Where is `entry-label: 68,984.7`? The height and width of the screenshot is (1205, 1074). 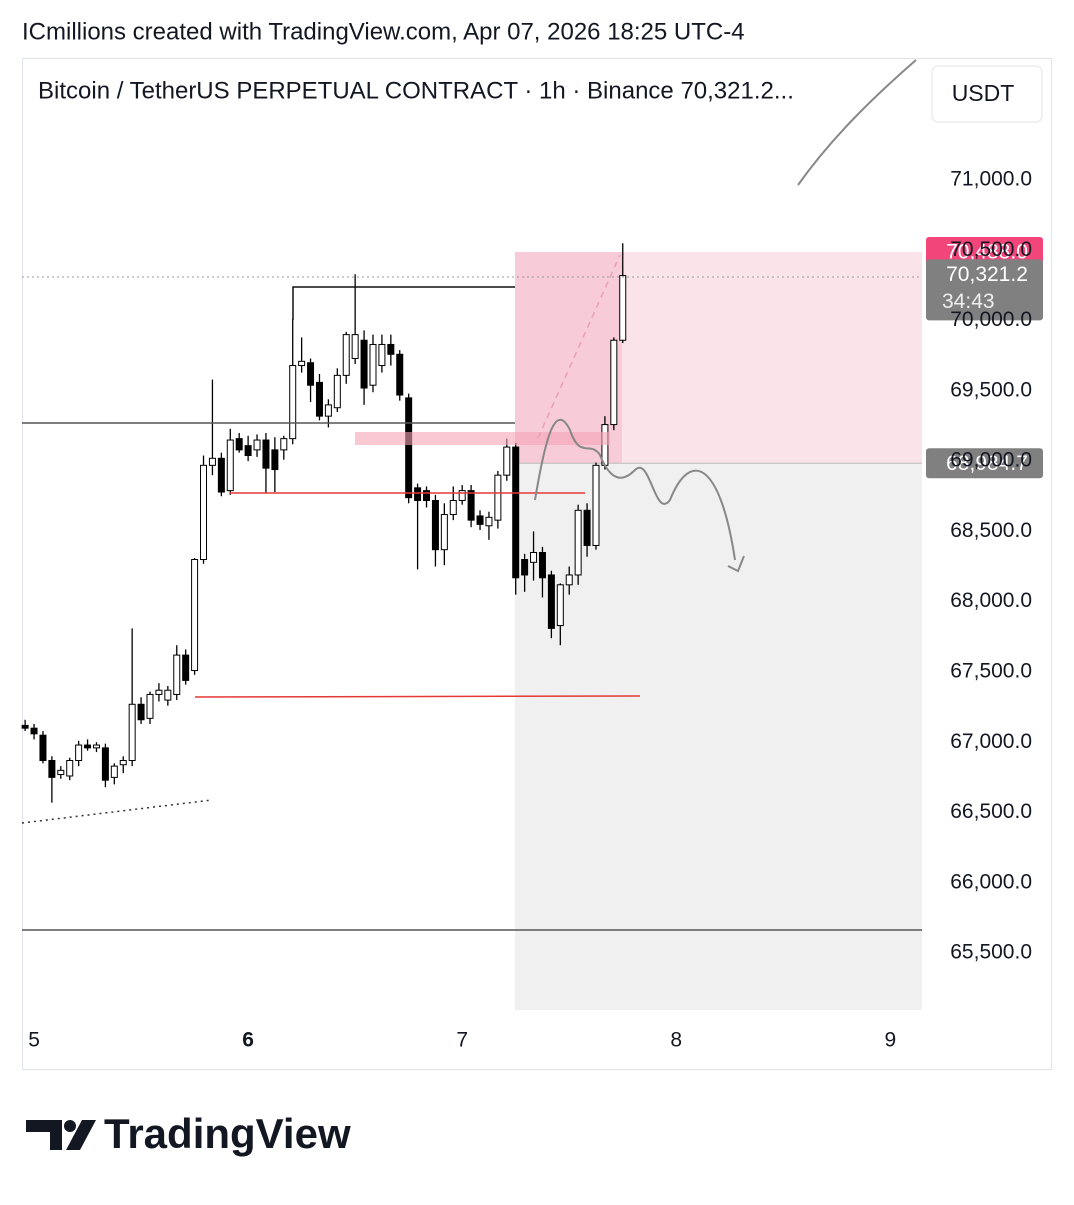 entry-label: 68,984.7 is located at coordinates (987, 463).